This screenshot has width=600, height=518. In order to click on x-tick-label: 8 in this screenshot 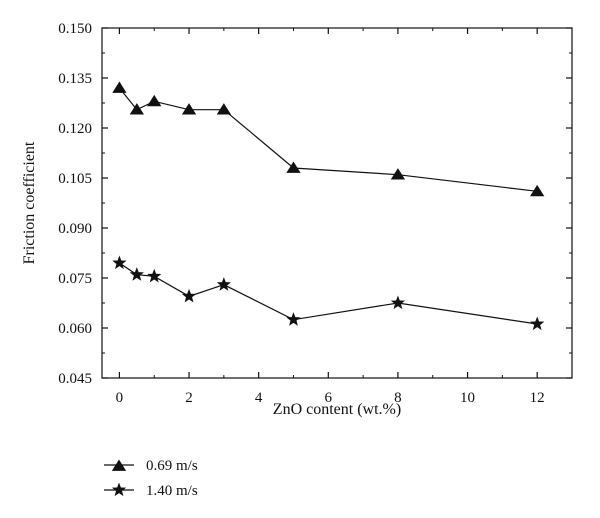, I will do `click(398, 398)`.